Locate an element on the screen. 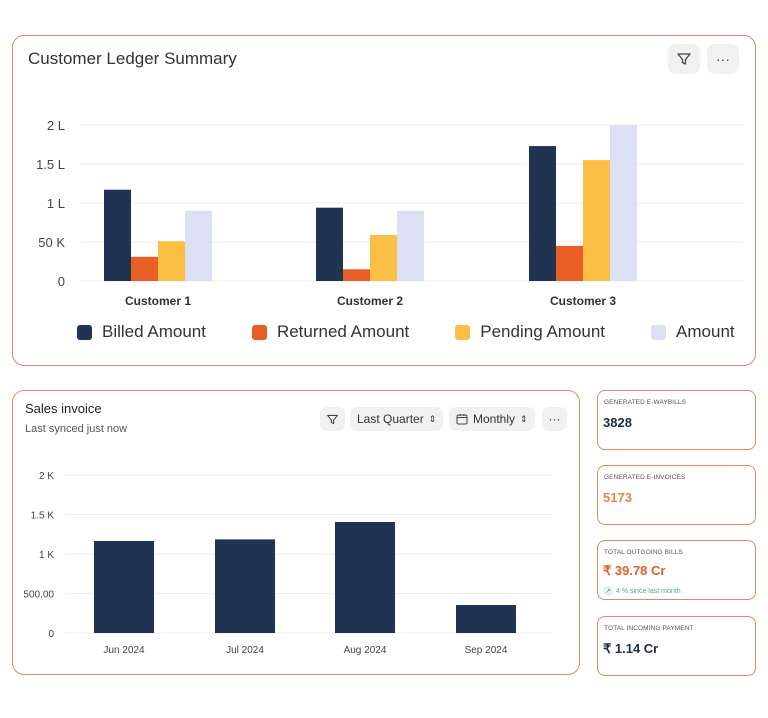 The width and height of the screenshot is (768, 718). y-tick-label: 1 K is located at coordinates (46, 555).